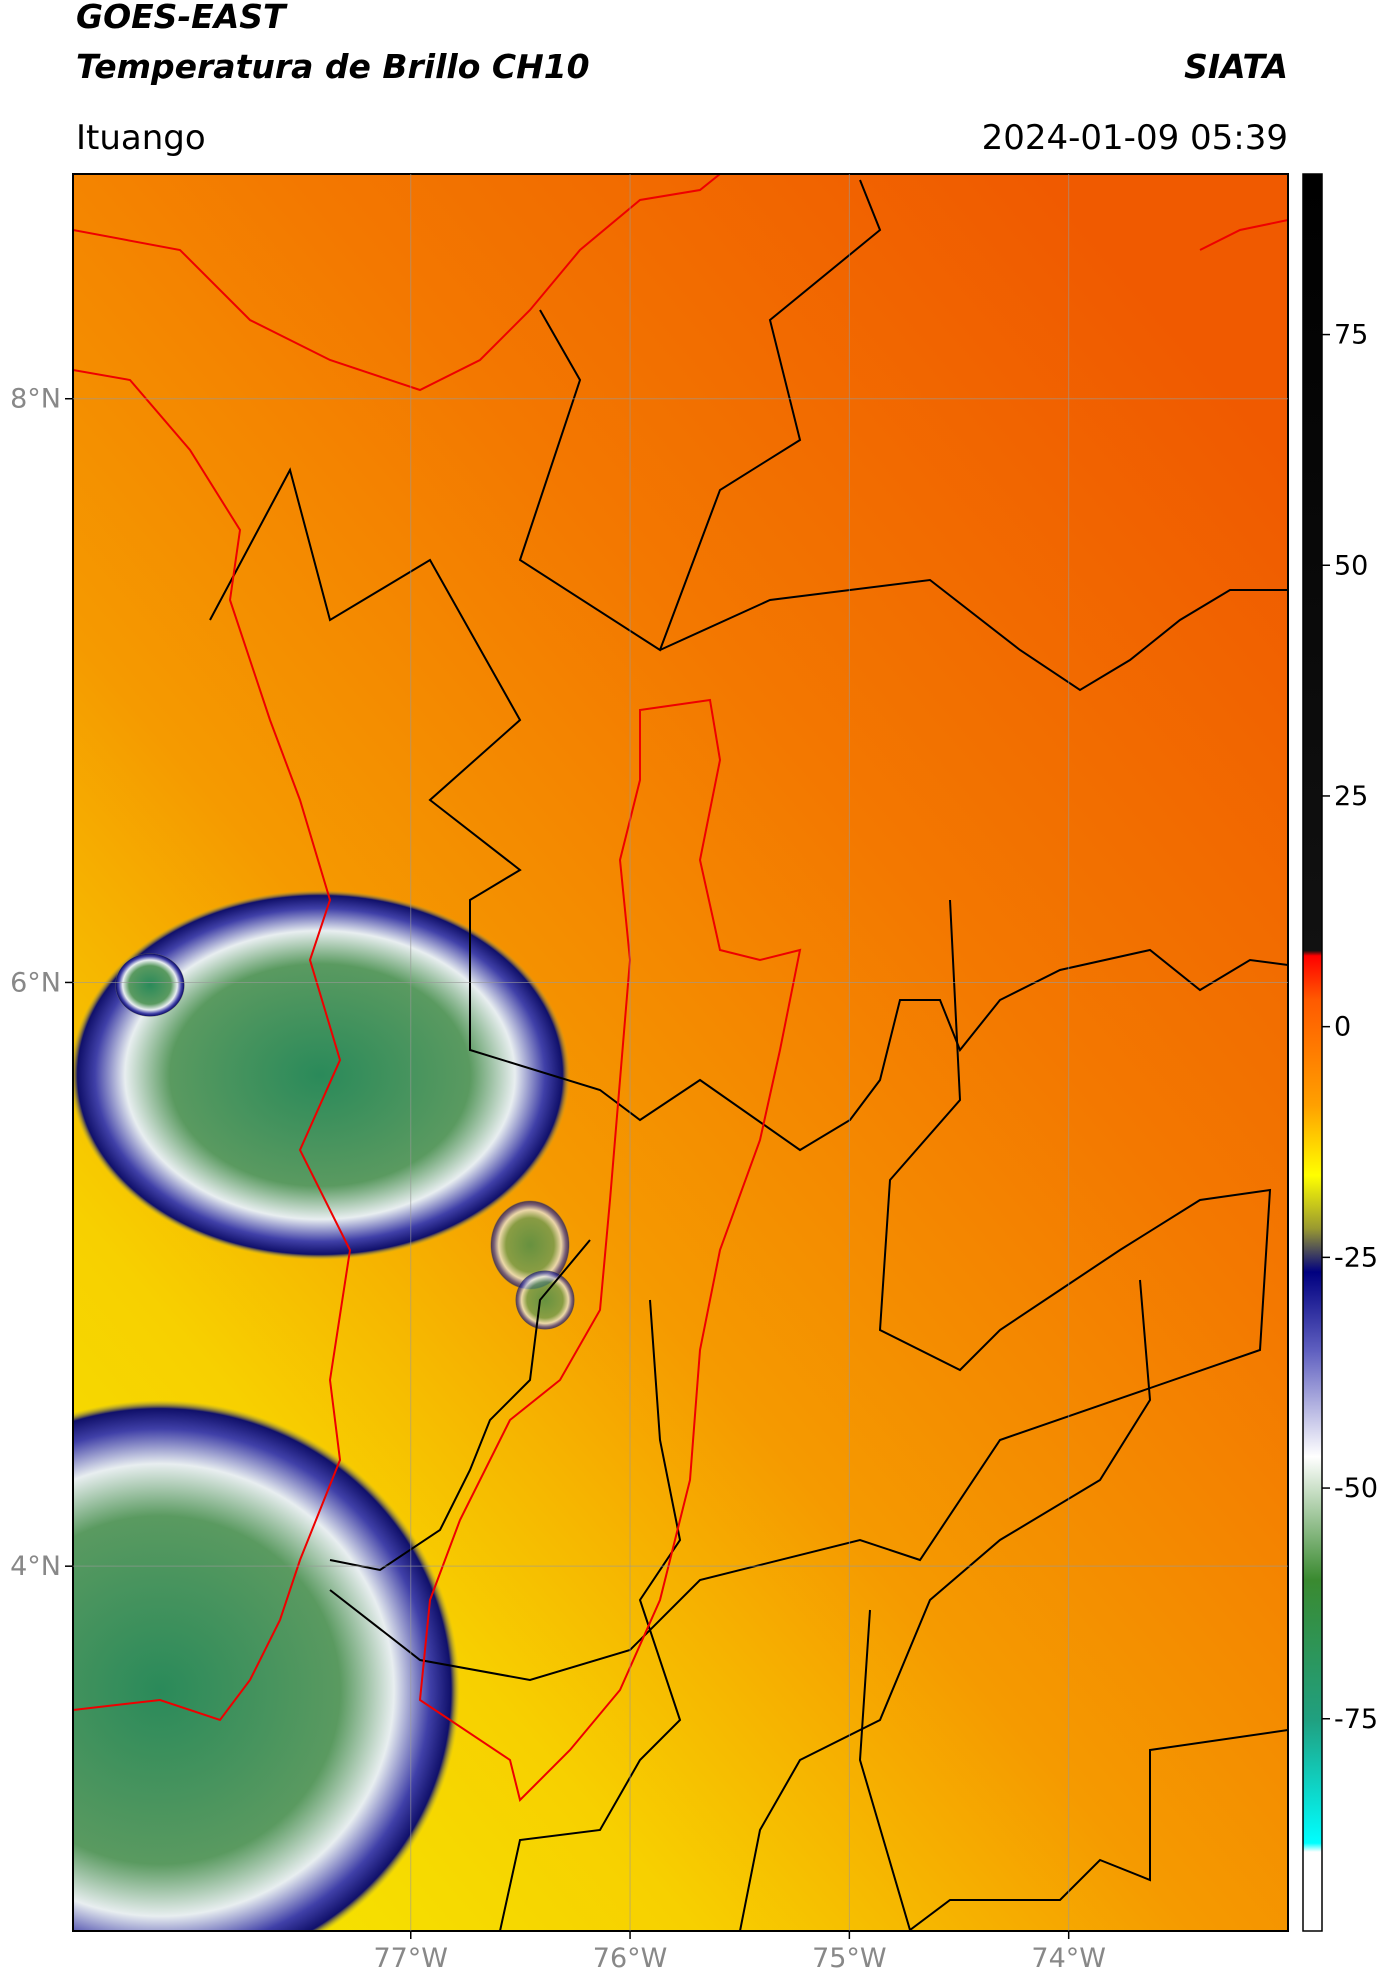  Describe the element at coordinates (1356, 1488) in the screenshot. I see `colorbar-tick-label: -50` at that location.